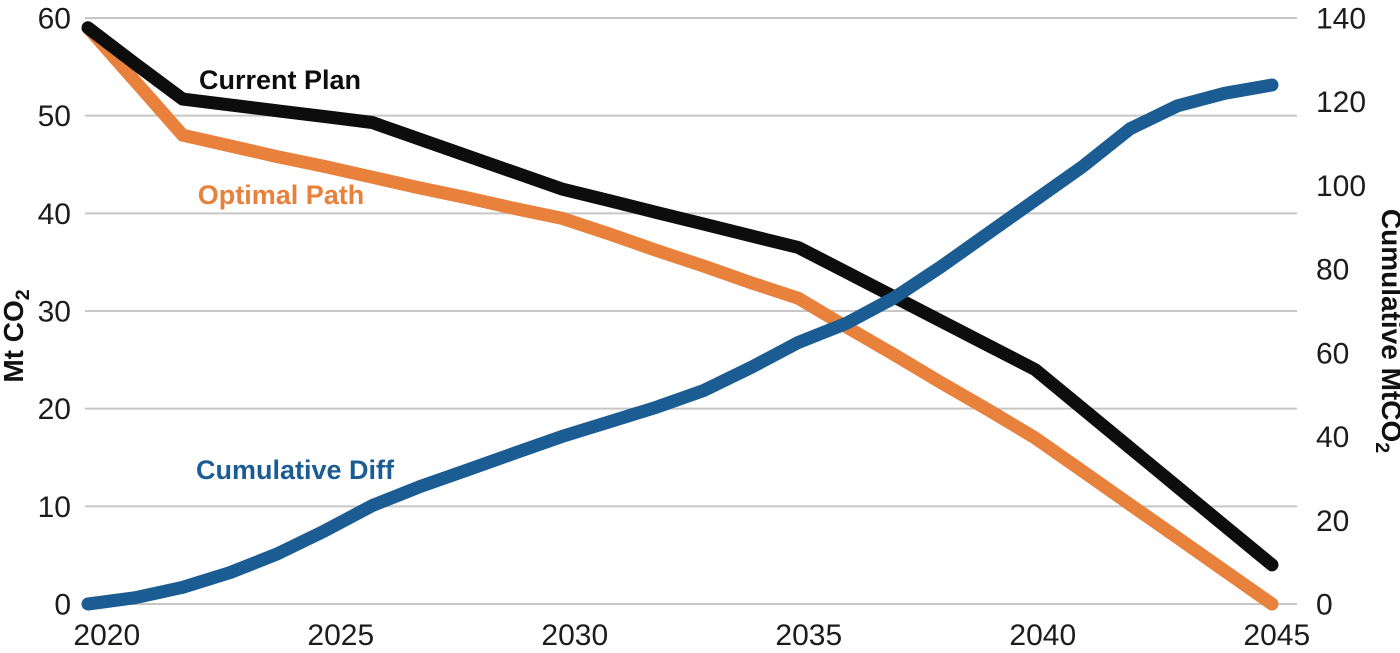 This screenshot has width=1400, height=653. Describe the element at coordinates (54, 19) in the screenshot. I see `left-axis-tick-60: 60` at that location.